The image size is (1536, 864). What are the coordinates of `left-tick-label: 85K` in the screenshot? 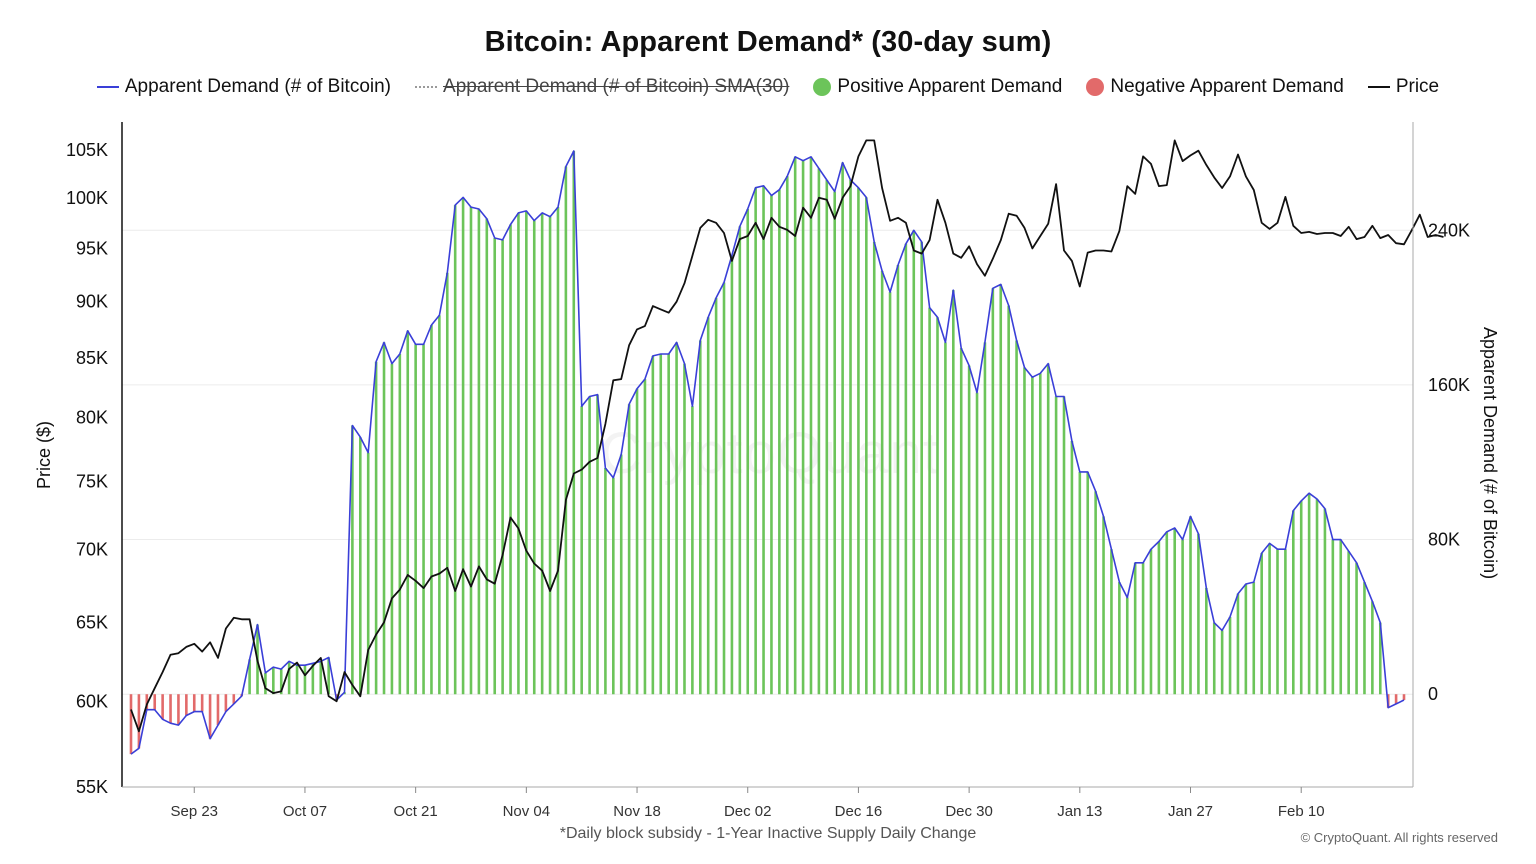 It's located at (92, 358).